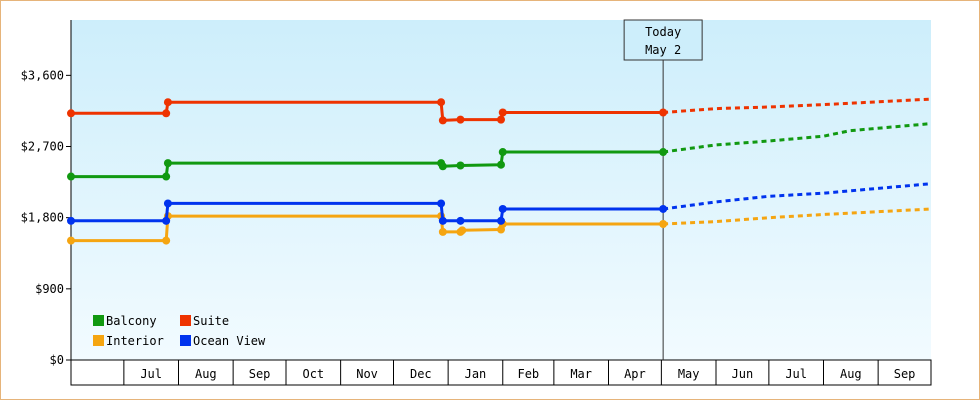 Image resolution: width=980 pixels, height=400 pixels. Describe the element at coordinates (743, 374) in the screenshot. I see `x-tick-label: Jun` at that location.